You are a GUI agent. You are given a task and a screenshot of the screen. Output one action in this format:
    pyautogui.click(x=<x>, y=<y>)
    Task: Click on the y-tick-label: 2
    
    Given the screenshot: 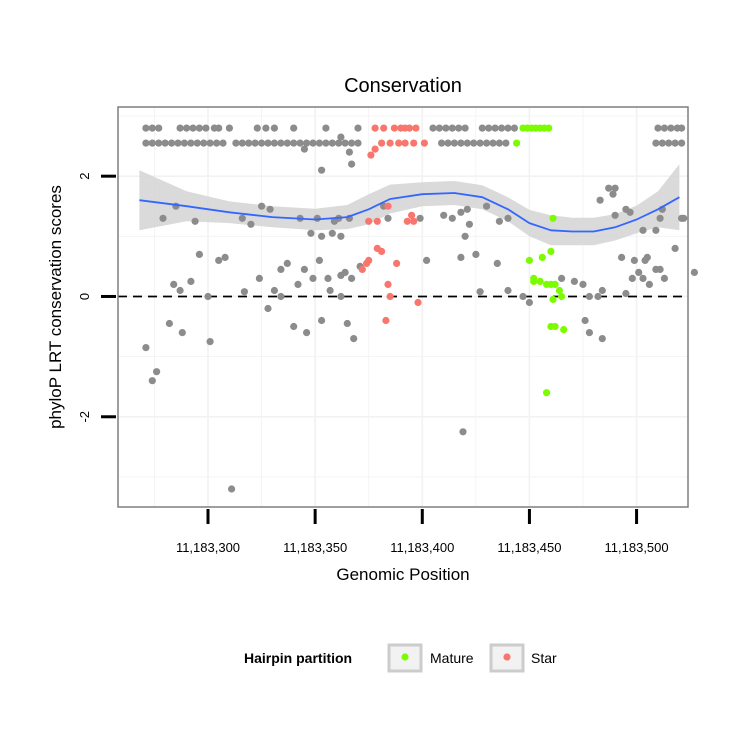 What is the action you would take?
    pyautogui.click(x=84, y=176)
    